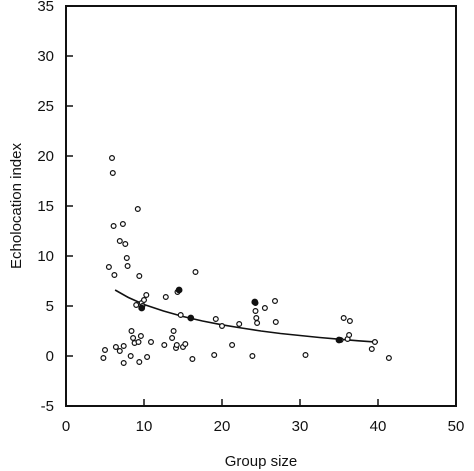 Image resolution: width=474 pixels, height=471 pixels. What do you see at coordinates (47, 406) in the screenshot?
I see `y-tick-label: -5` at bounding box center [47, 406].